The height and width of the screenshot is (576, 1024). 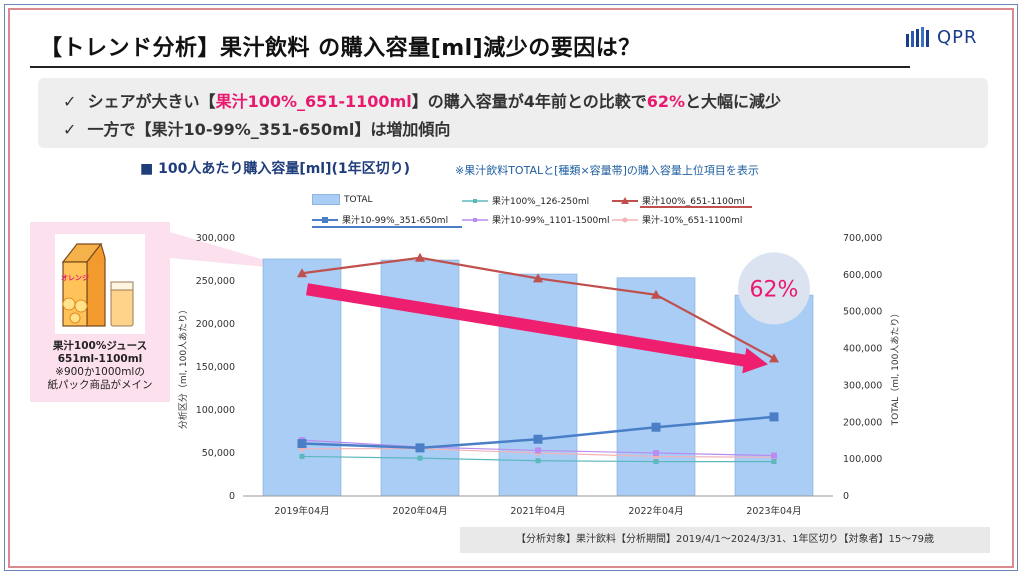 What do you see at coordinates (275, 169) in the screenshot?
I see `chart-heading: ■ 100人あたり購入容量[ml](1年区切り)` at bounding box center [275, 169].